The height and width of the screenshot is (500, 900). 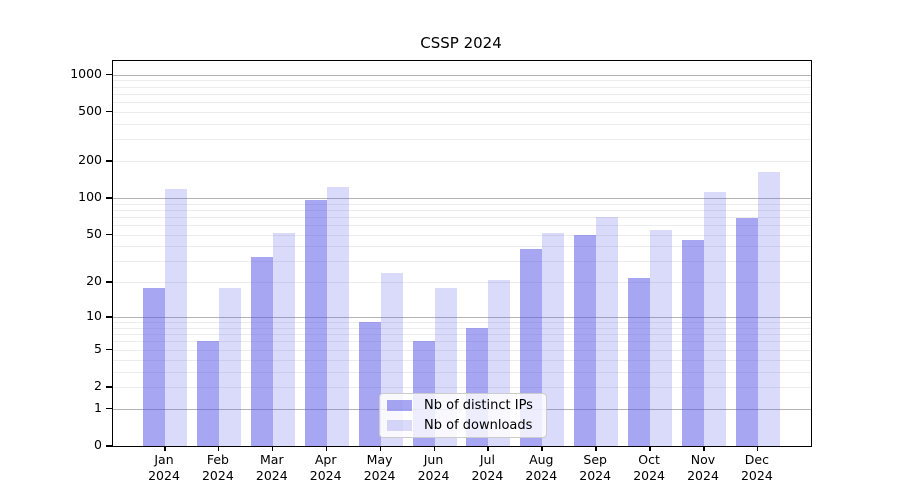 I want to click on bar-distinct-ips-sep, so click(x=585, y=340).